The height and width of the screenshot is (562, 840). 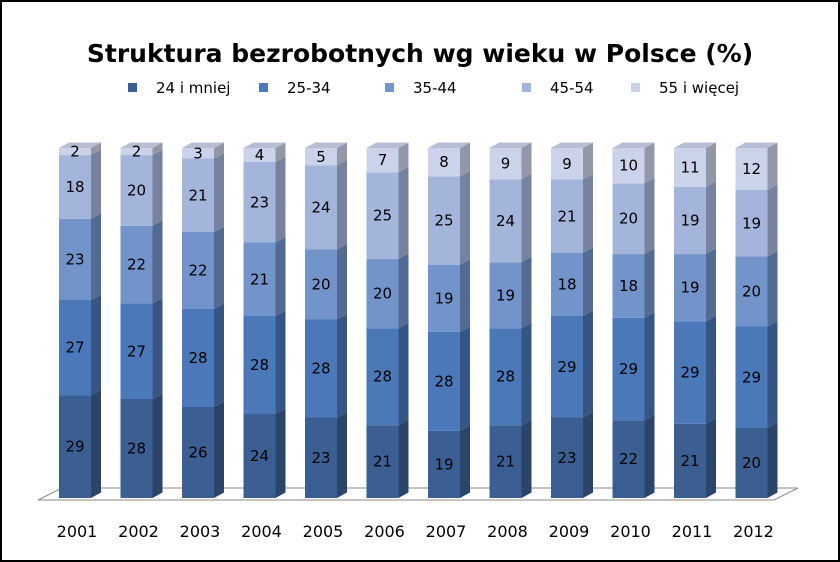 I want to click on data-label: 29, so click(x=751, y=377).